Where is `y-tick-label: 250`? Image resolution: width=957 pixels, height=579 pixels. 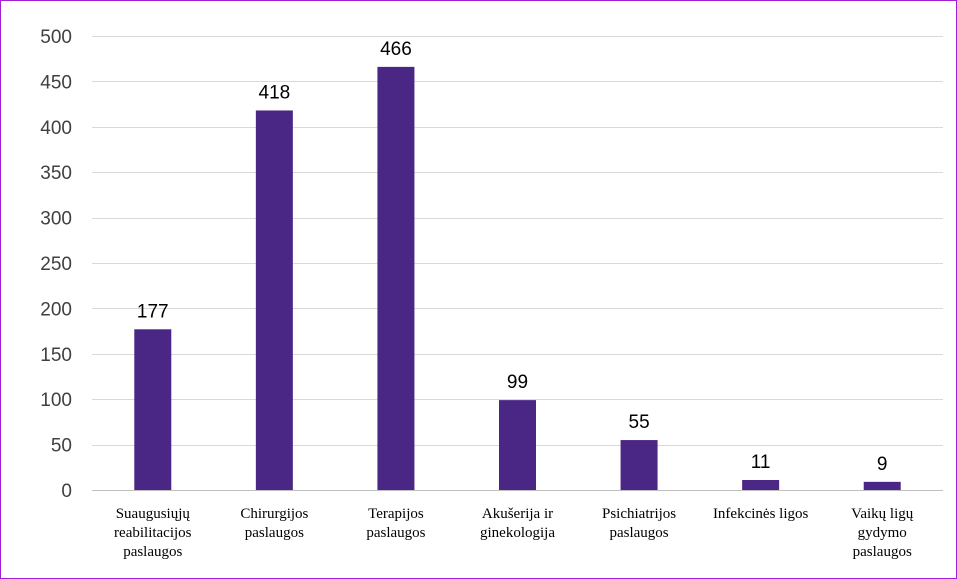 y-tick-label: 250 is located at coordinates (56, 264).